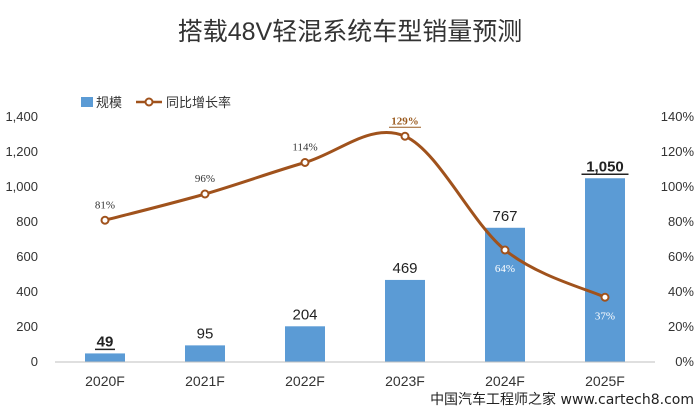  What do you see at coordinates (27, 291) in the screenshot?
I see `left-tick-label: 400` at bounding box center [27, 291].